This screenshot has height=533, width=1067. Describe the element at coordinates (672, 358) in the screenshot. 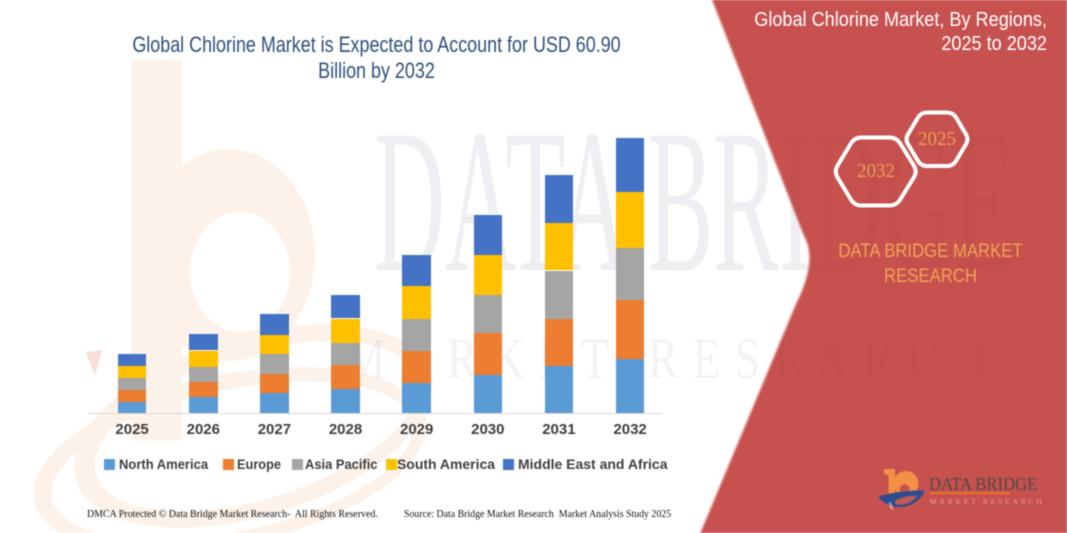

I see `svg-text: MARKET RESEARCH` at that location.